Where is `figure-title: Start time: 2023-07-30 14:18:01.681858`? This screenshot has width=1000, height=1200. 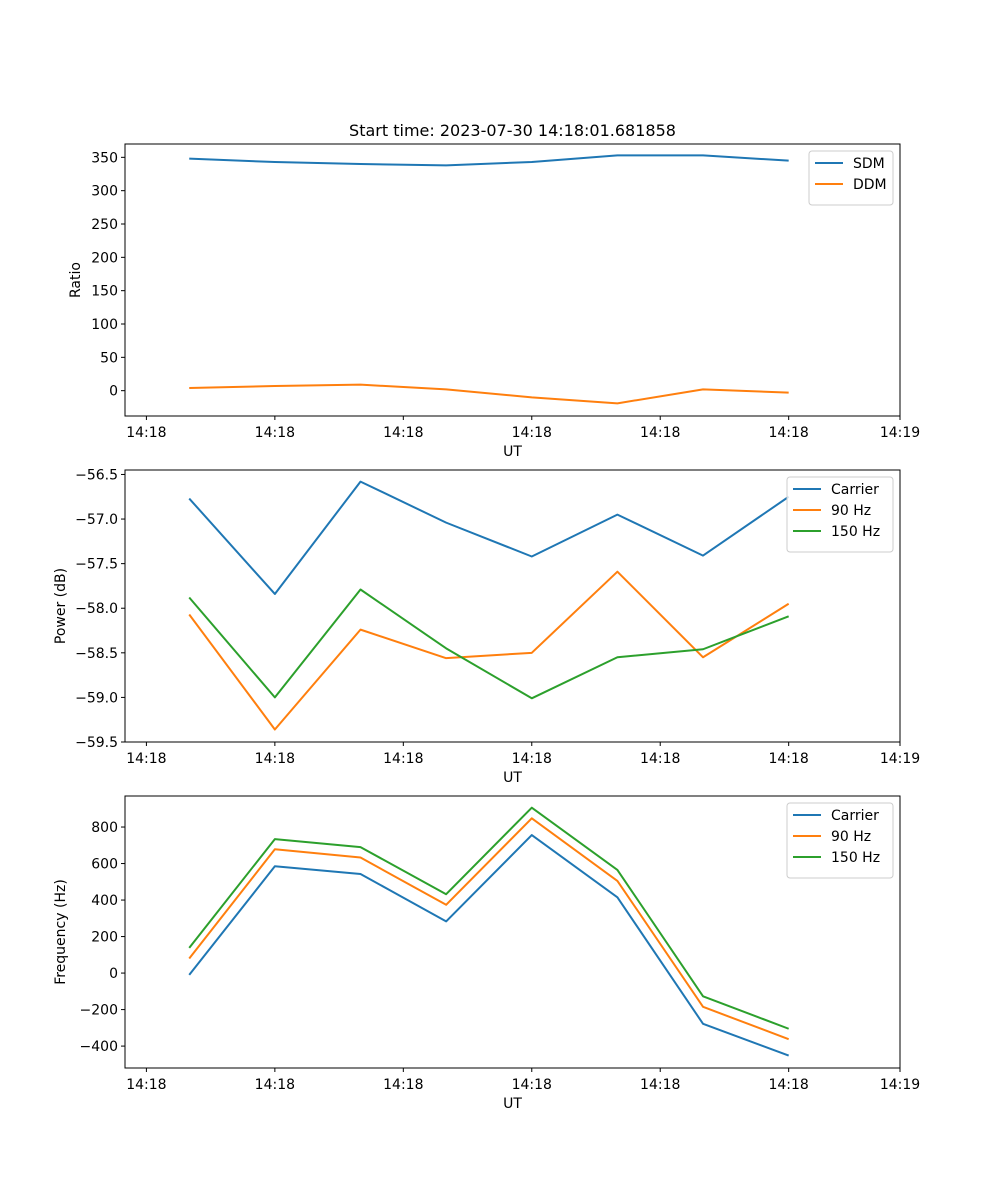 figure-title: Start time: 2023-07-30 14:18:01.681858 is located at coordinates (512, 130).